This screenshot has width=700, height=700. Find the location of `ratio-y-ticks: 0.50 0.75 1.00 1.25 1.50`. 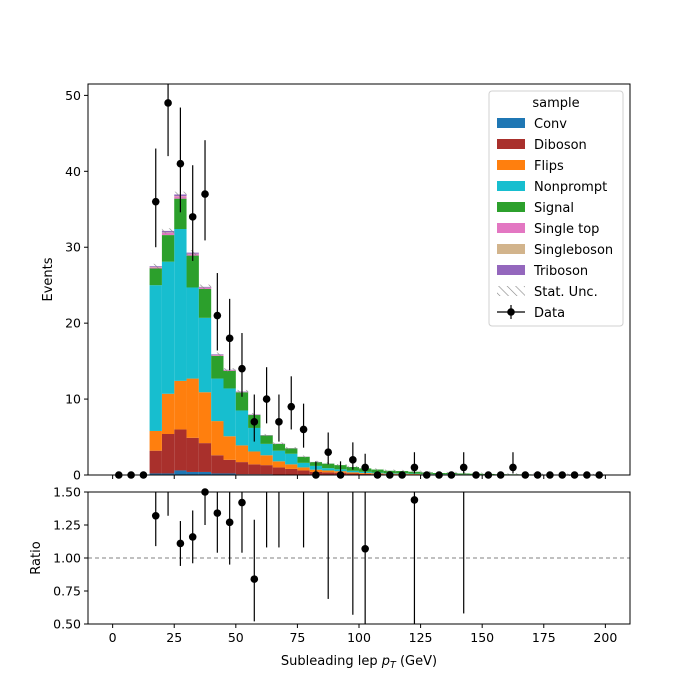

ratio-y-ticks: 0.50 0.75 1.00 1.25 1.50 is located at coordinates (70, 558).